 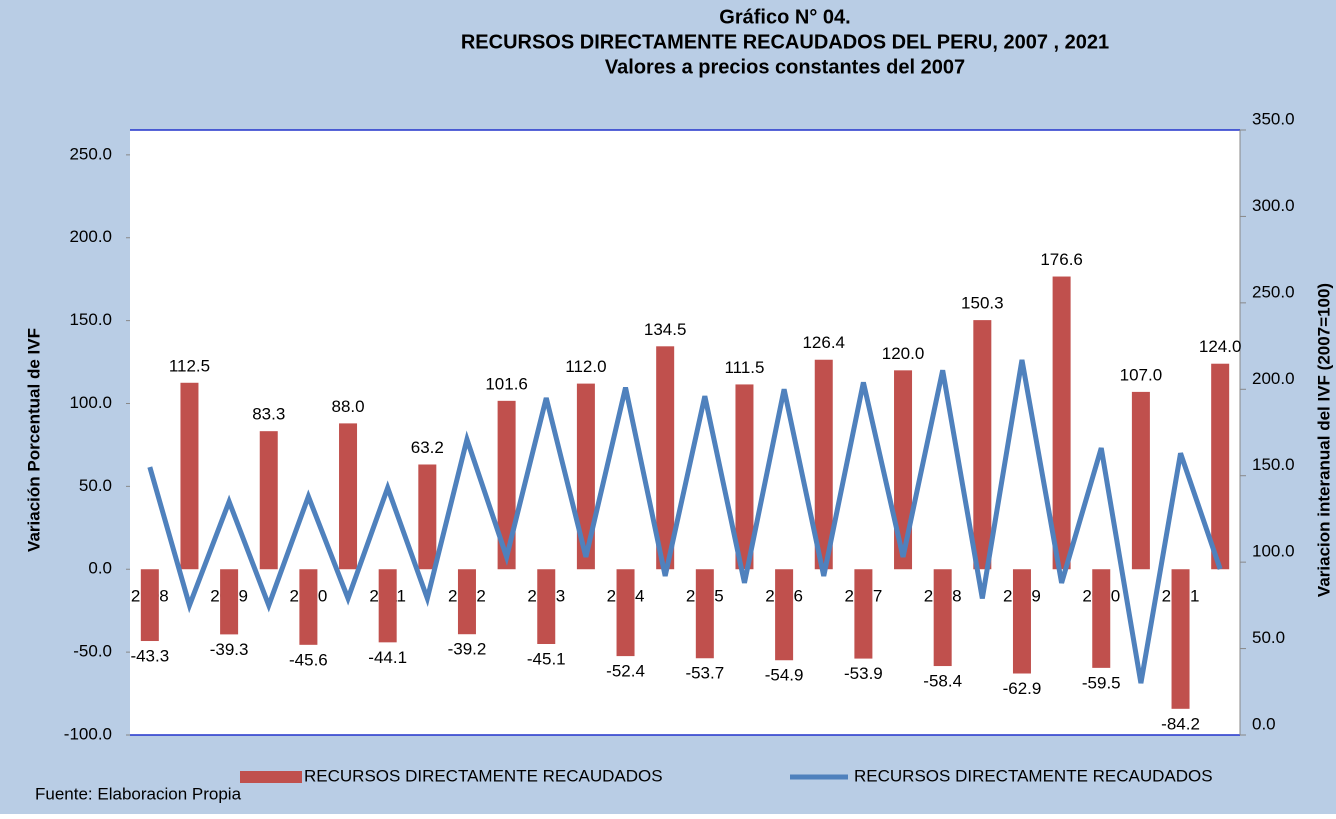 I want to click on y2-tick-label: 250.0, so click(x=1273, y=291).